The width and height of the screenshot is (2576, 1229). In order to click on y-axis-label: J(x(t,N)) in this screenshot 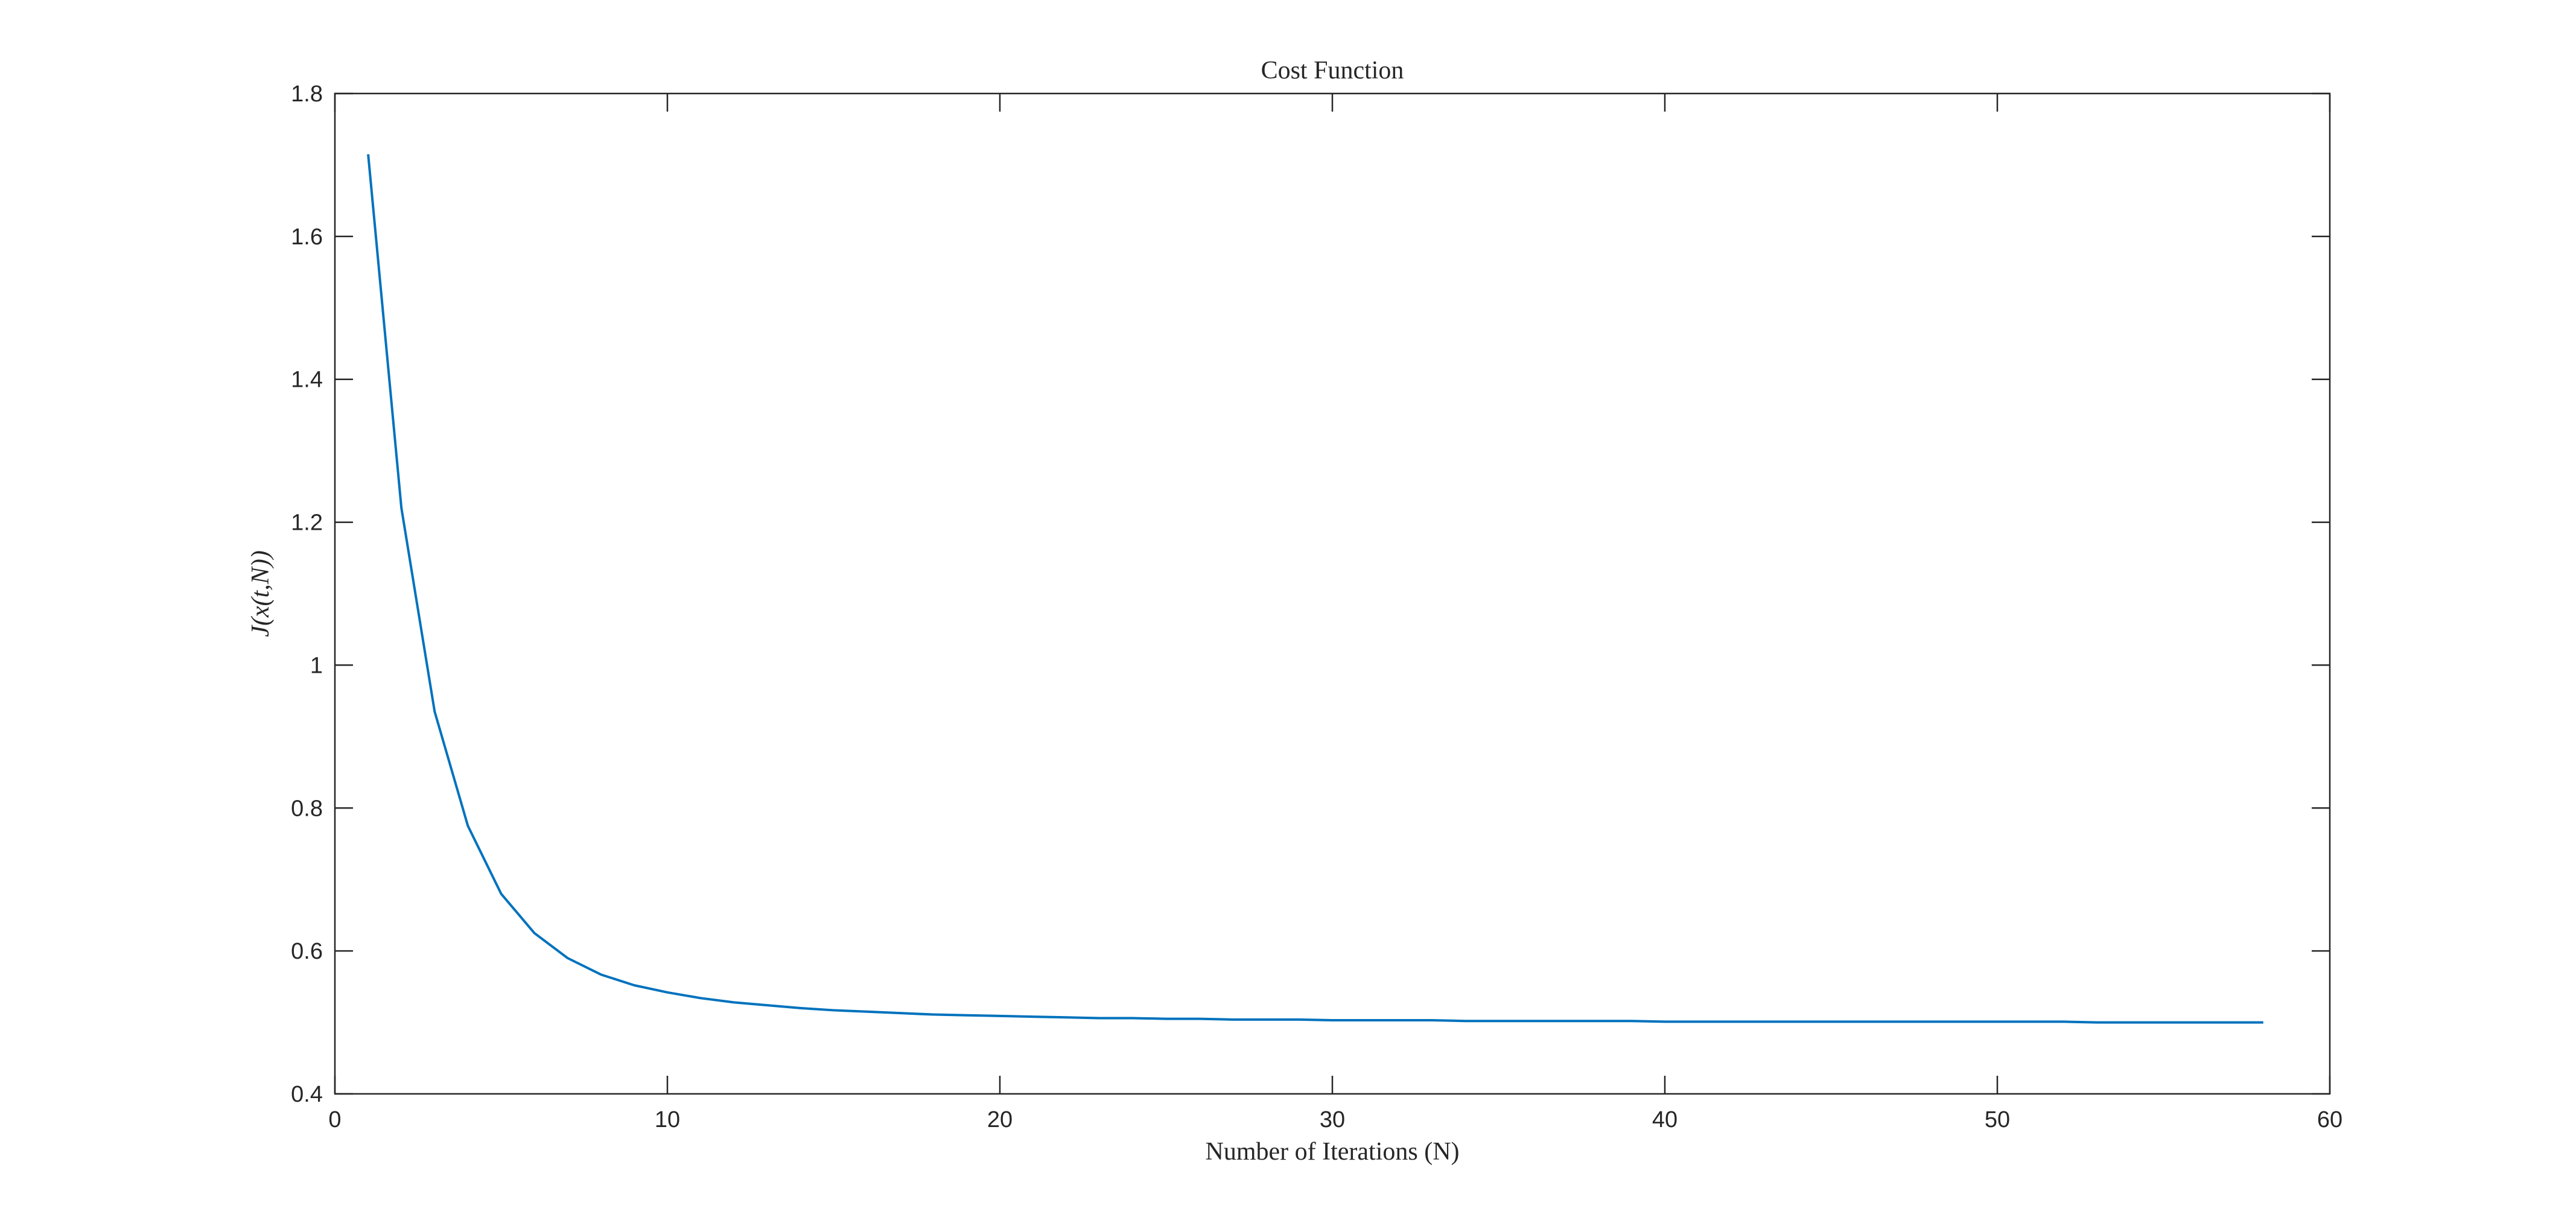, I will do `click(261, 593)`.